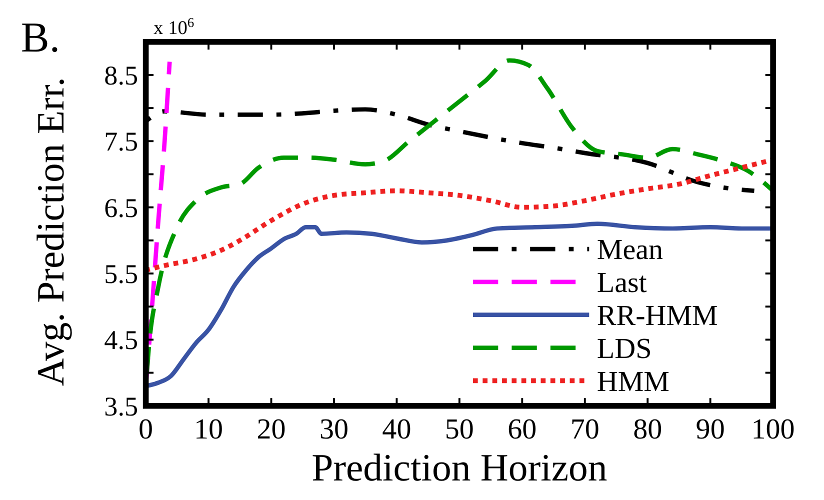  Describe the element at coordinates (460, 468) in the screenshot. I see `x-axis-title: Prediction Horizon` at that location.